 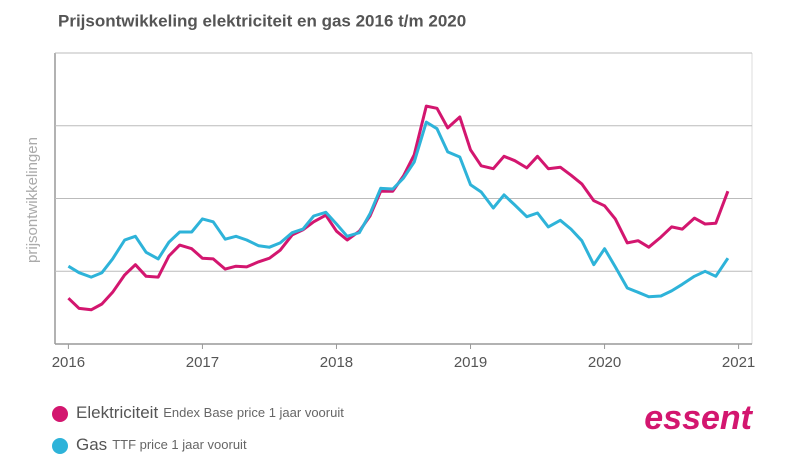 What do you see at coordinates (117, 412) in the screenshot?
I see `legend-name: Elektriciteit` at bounding box center [117, 412].